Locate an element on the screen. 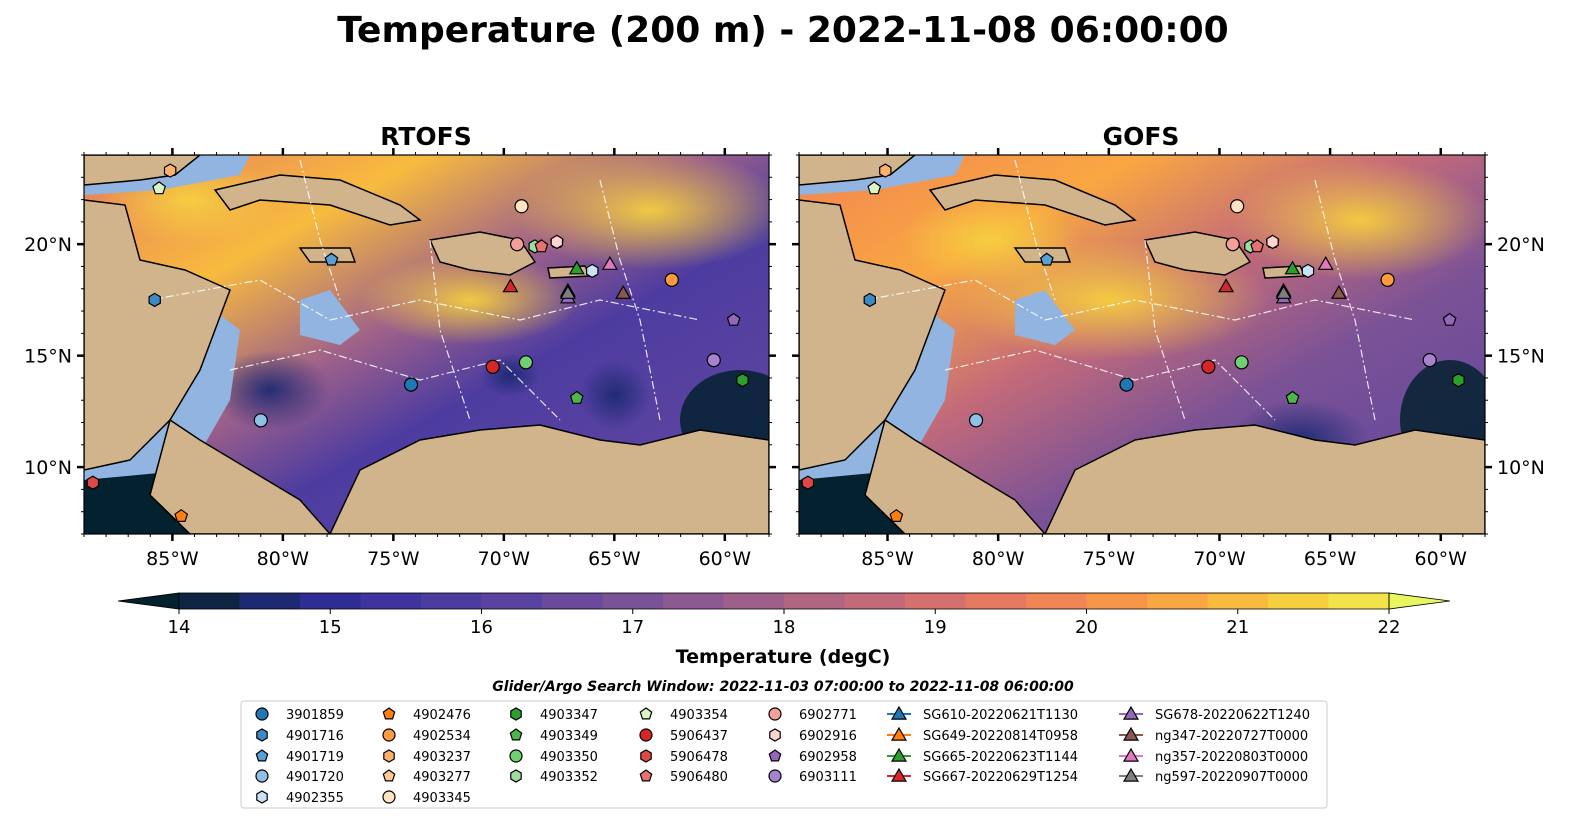  legend-item: 4903354 is located at coordinates (683, 715).